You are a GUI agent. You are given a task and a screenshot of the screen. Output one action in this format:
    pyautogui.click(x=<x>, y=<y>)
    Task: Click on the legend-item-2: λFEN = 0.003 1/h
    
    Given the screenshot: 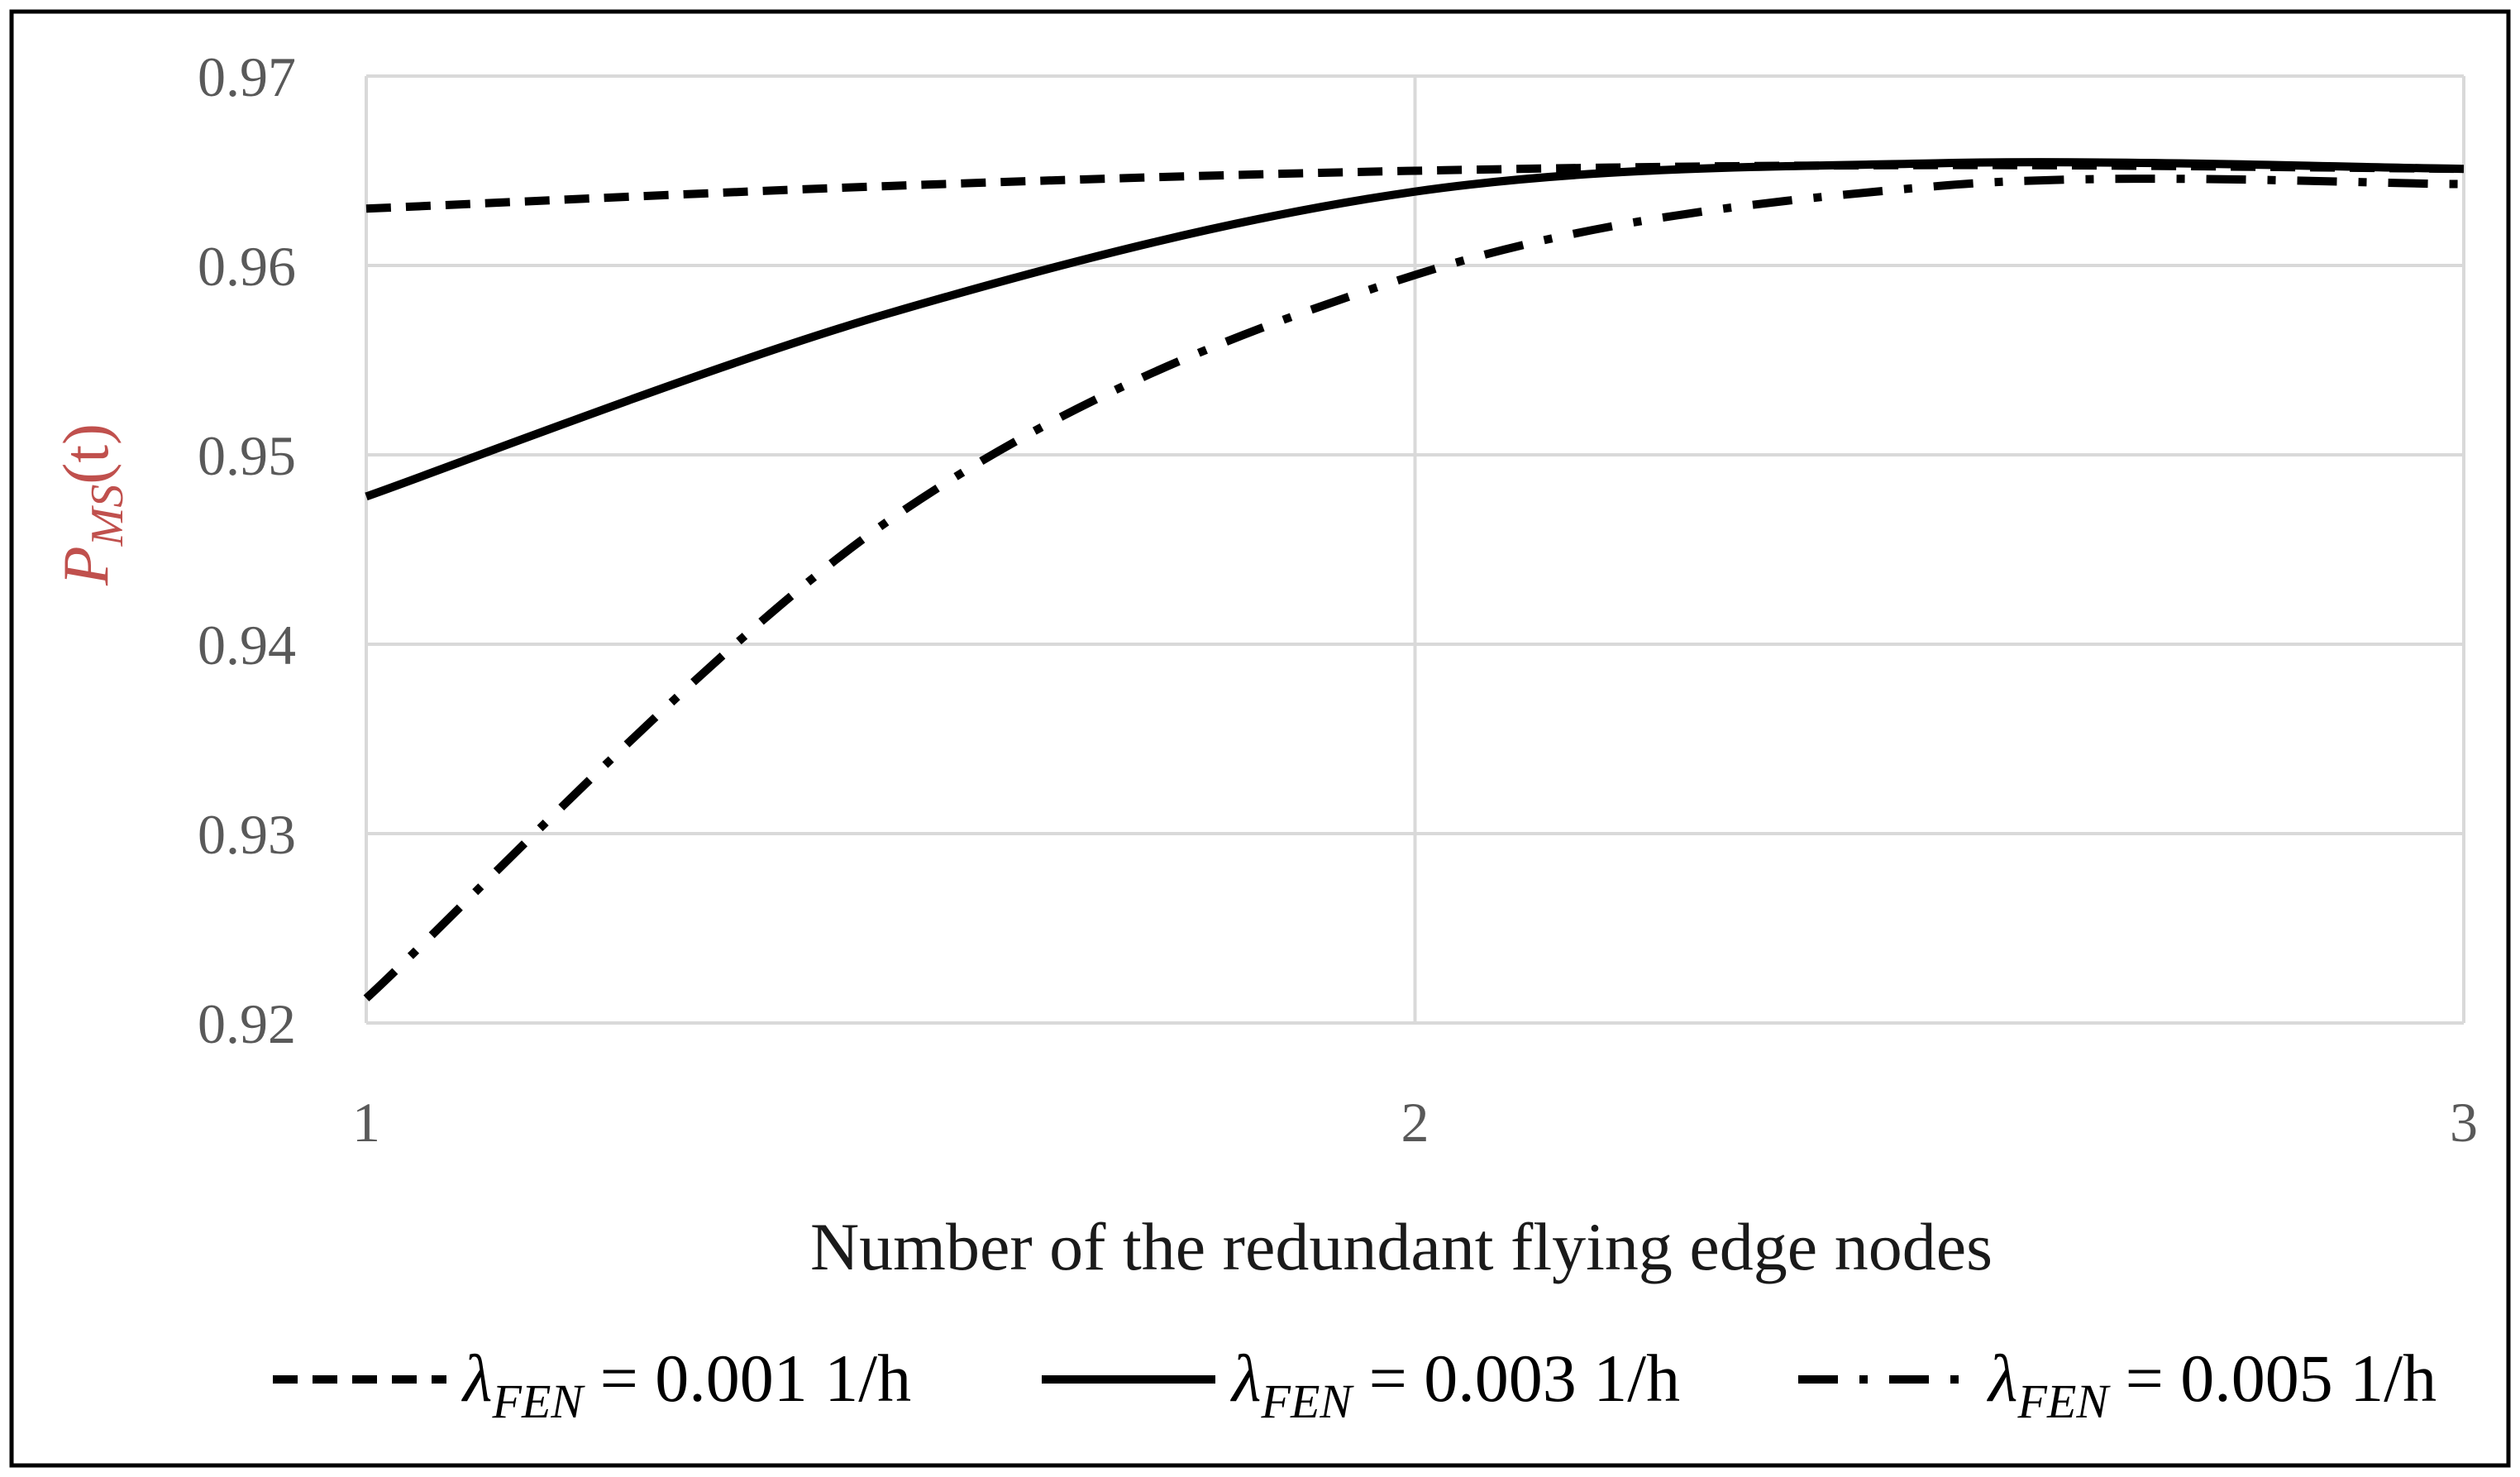 What is the action you would take?
    pyautogui.click(x=1361, y=1384)
    